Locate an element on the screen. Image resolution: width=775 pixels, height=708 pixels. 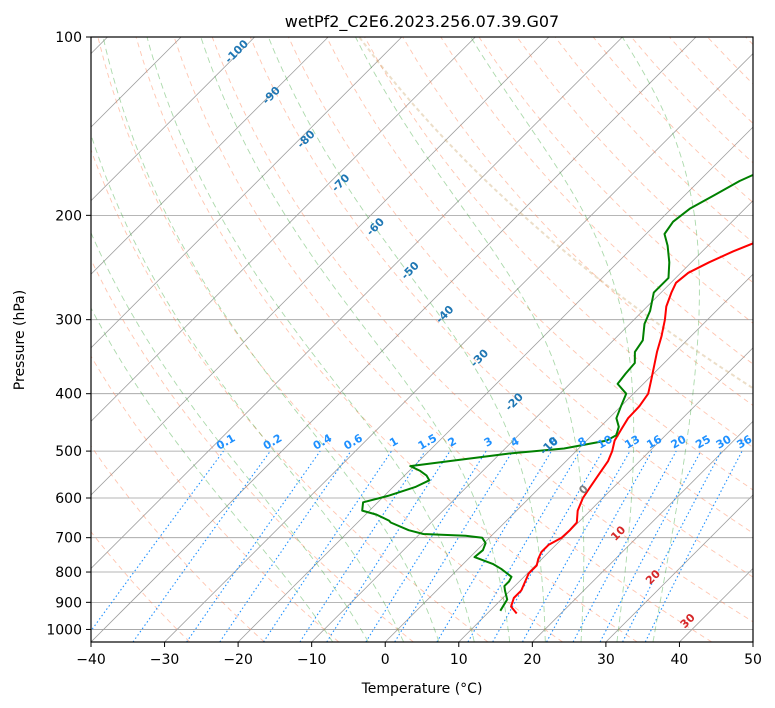
x-tick-label: −20 is located at coordinates (238, 660).